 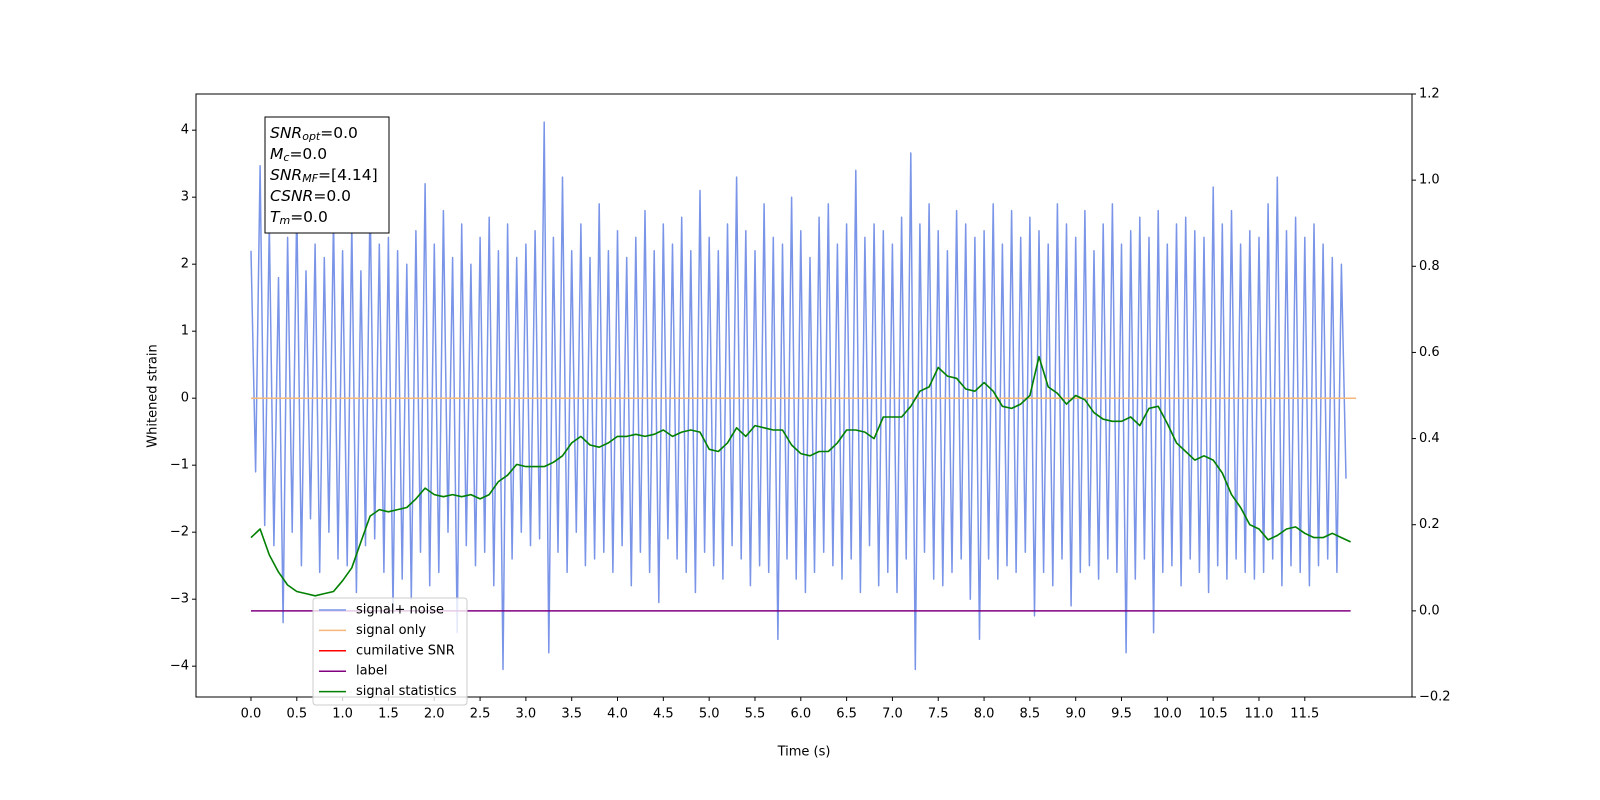 I want to click on y2-tick-label: 0.0, so click(x=1429, y=610).